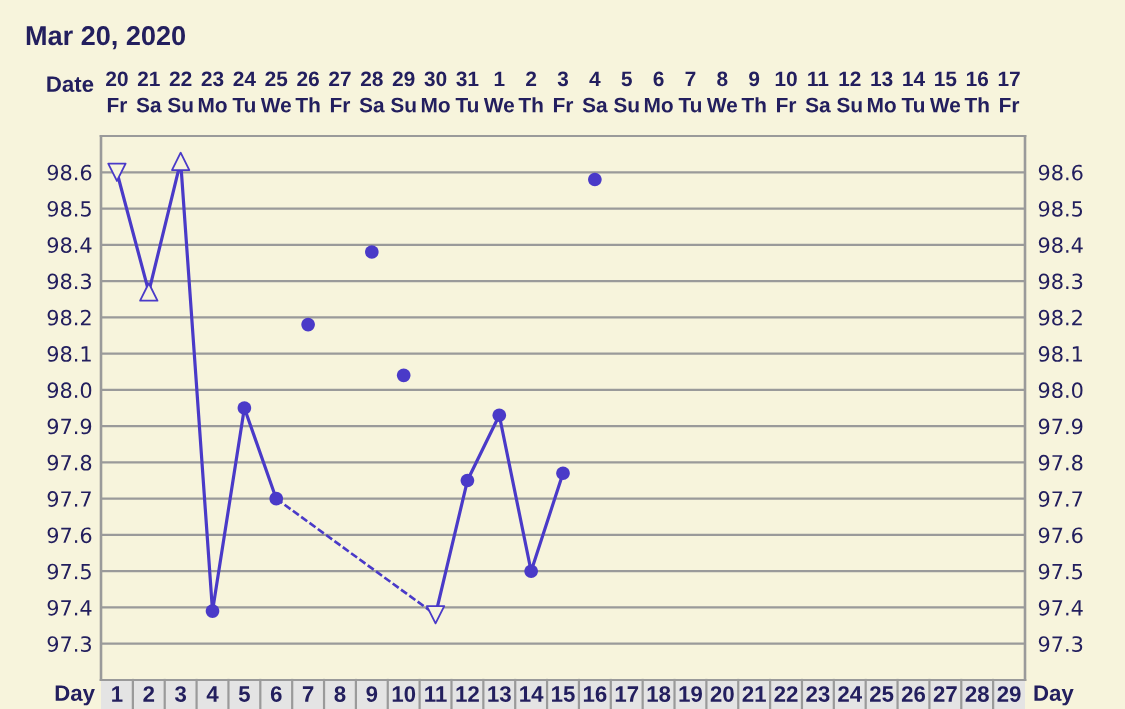  What do you see at coordinates (818, 694) in the screenshot?
I see `x-tick-label: 23` at bounding box center [818, 694].